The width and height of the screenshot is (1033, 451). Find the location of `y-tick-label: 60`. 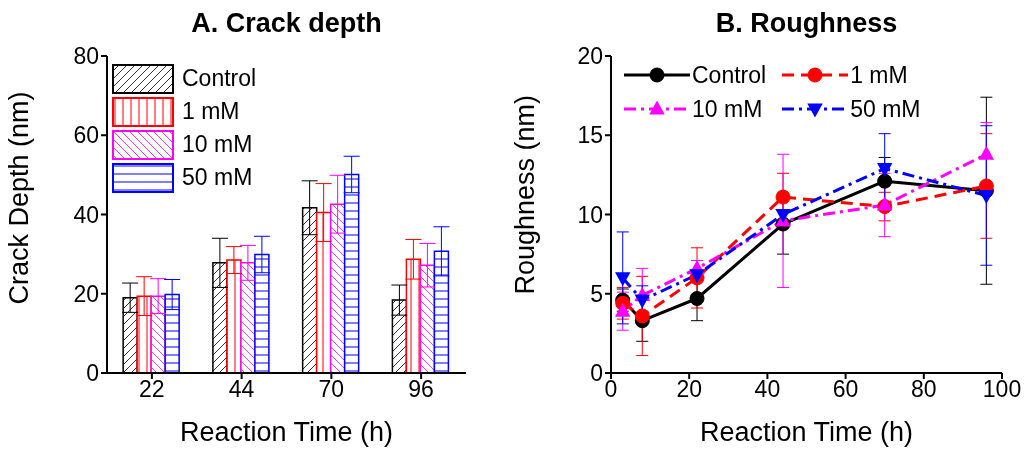

y-tick-label: 60 is located at coordinates (86, 135).